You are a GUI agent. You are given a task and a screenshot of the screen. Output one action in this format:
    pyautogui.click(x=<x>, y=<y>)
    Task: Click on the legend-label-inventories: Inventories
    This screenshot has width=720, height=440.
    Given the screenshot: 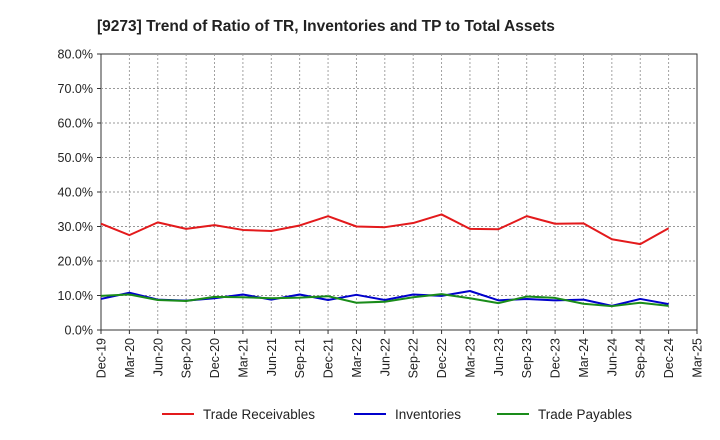 What is the action you would take?
    pyautogui.click(x=428, y=414)
    